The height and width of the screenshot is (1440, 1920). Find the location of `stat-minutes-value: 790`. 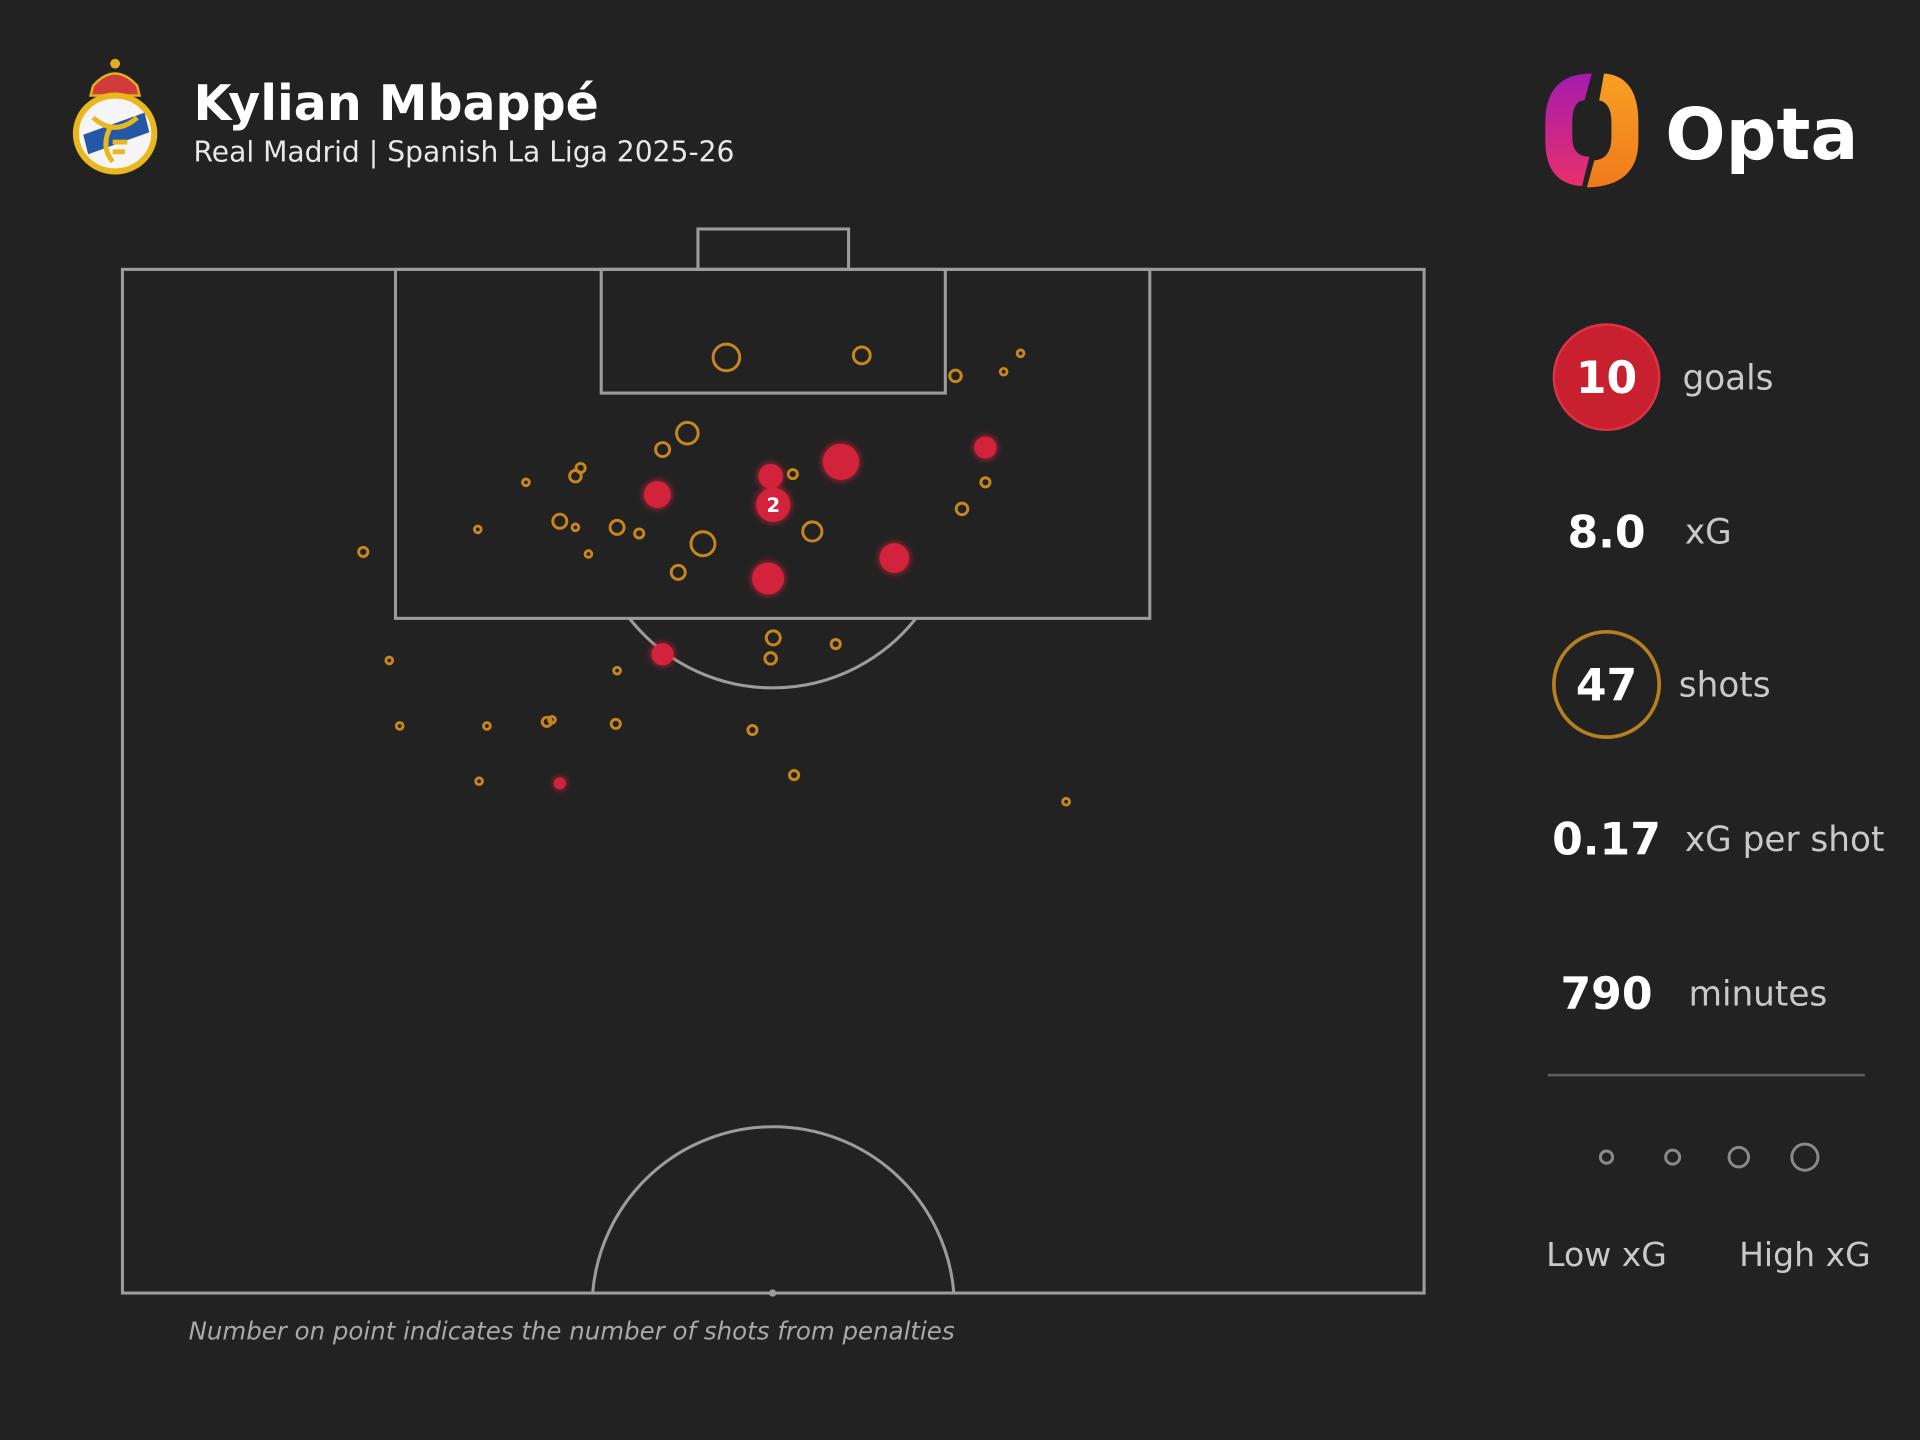

stat-minutes-value: 790 is located at coordinates (1607, 994).